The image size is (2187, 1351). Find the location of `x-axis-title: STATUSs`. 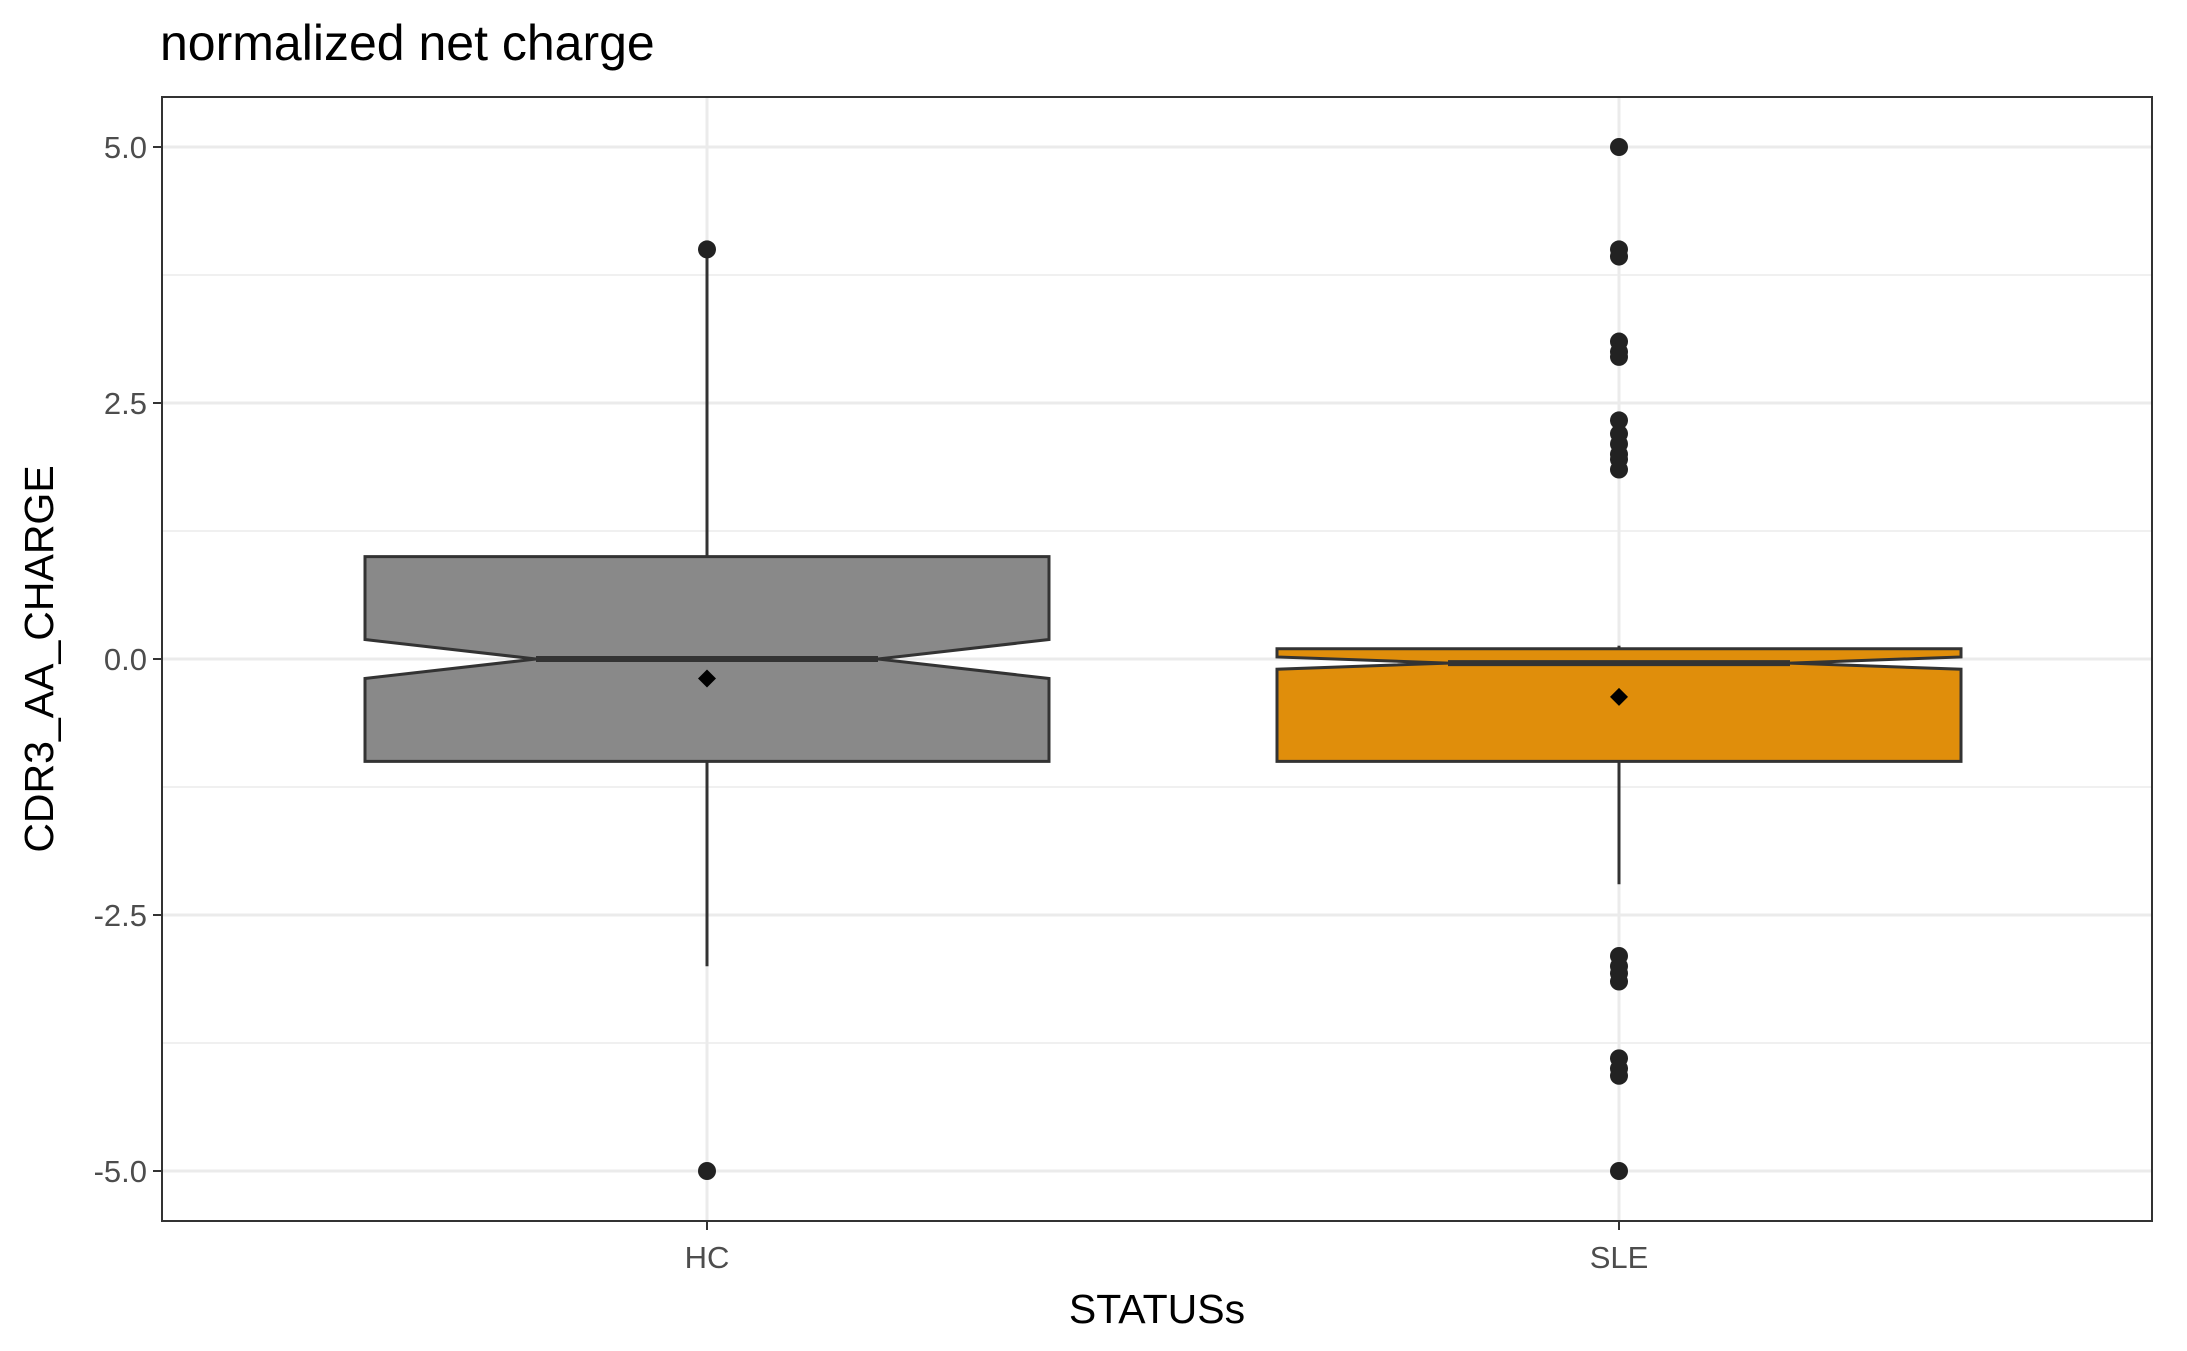

x-axis-title: STATUSs is located at coordinates (1157, 1309).